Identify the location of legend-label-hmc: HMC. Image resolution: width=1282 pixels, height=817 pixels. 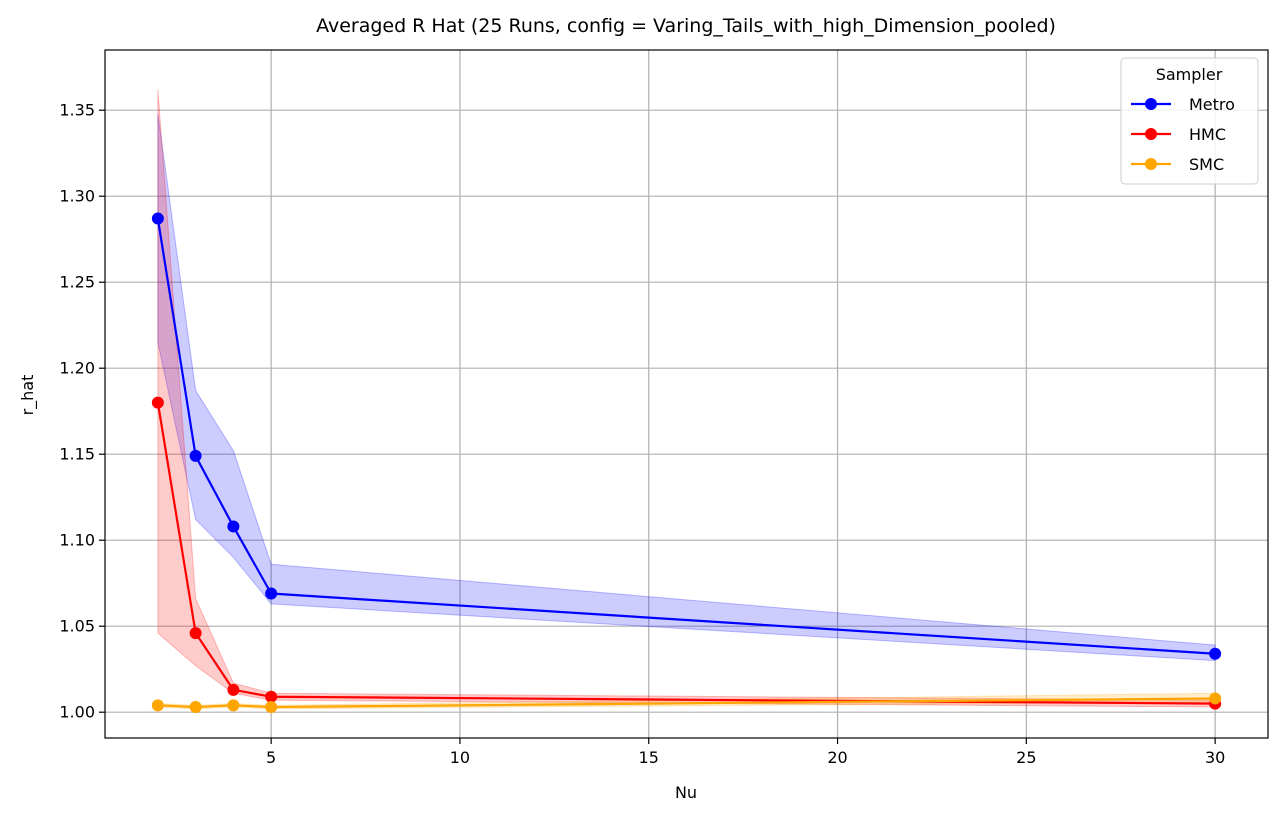
(1207, 134).